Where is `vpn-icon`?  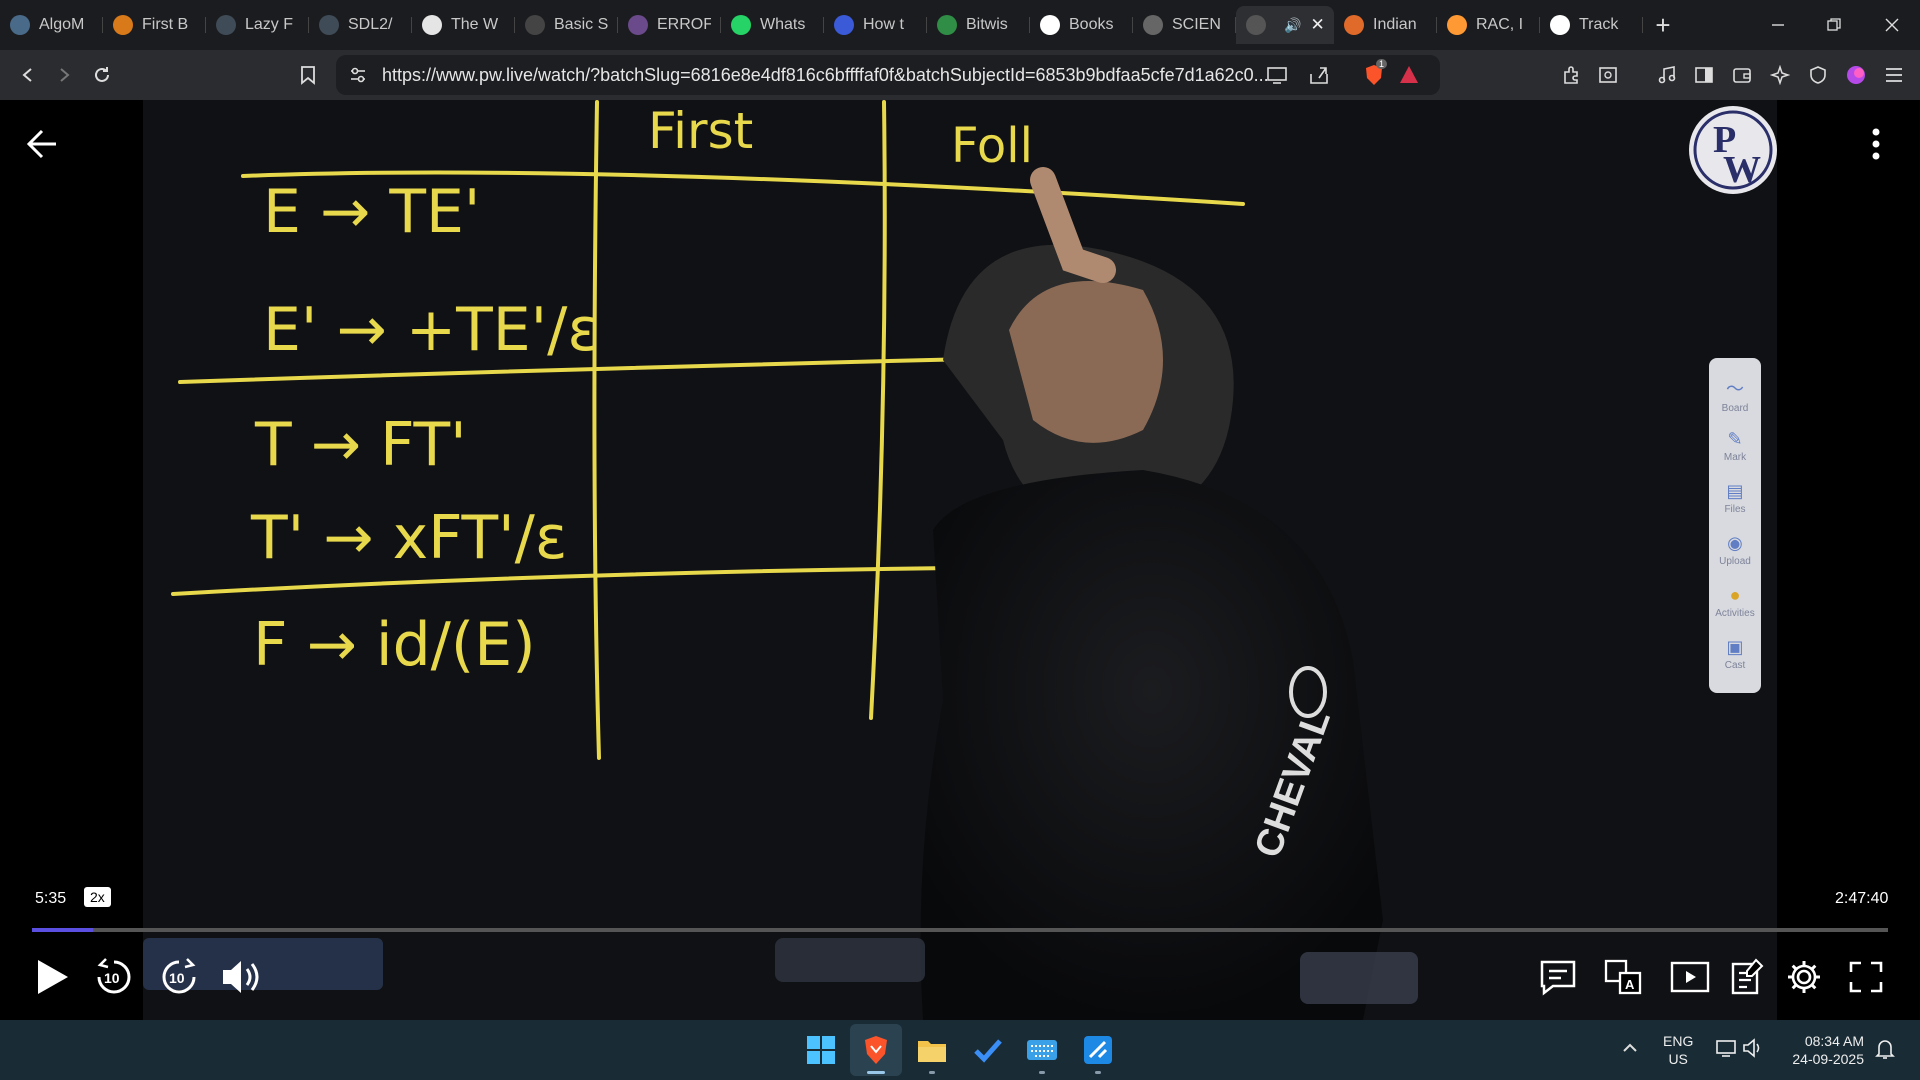 vpn-icon is located at coordinates (1818, 75).